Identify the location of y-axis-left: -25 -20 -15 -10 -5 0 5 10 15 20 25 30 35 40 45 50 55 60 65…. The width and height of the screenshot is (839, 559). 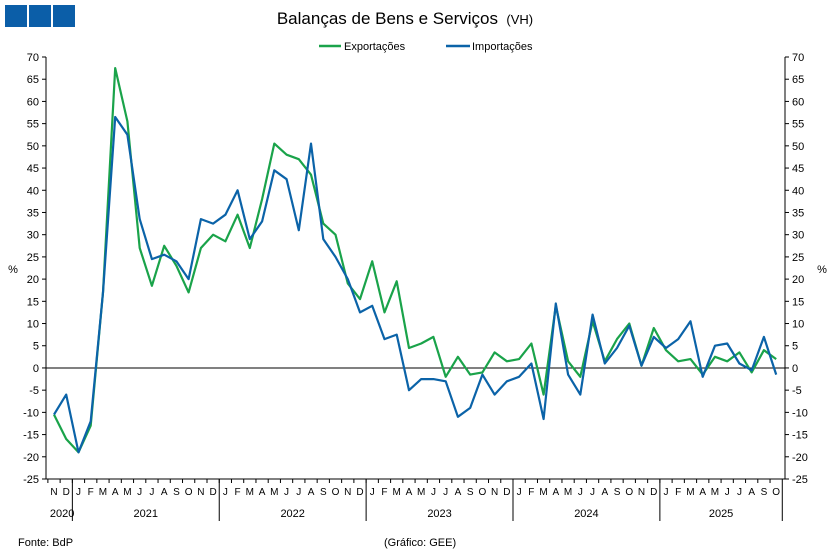
(34, 269).